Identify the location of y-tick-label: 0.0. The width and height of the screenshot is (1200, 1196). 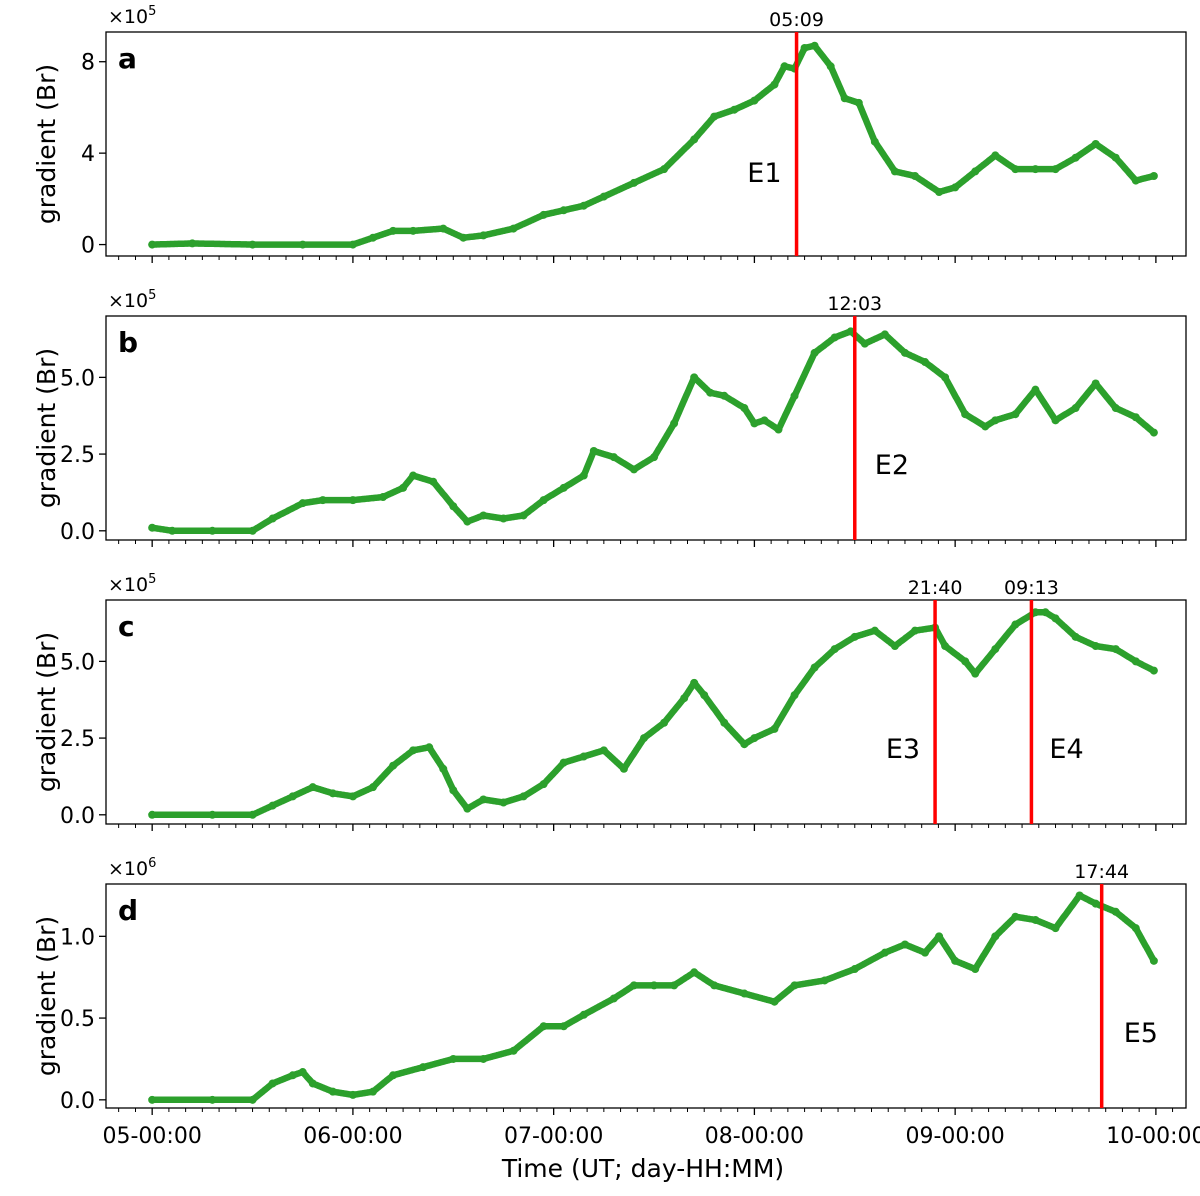
(77, 816).